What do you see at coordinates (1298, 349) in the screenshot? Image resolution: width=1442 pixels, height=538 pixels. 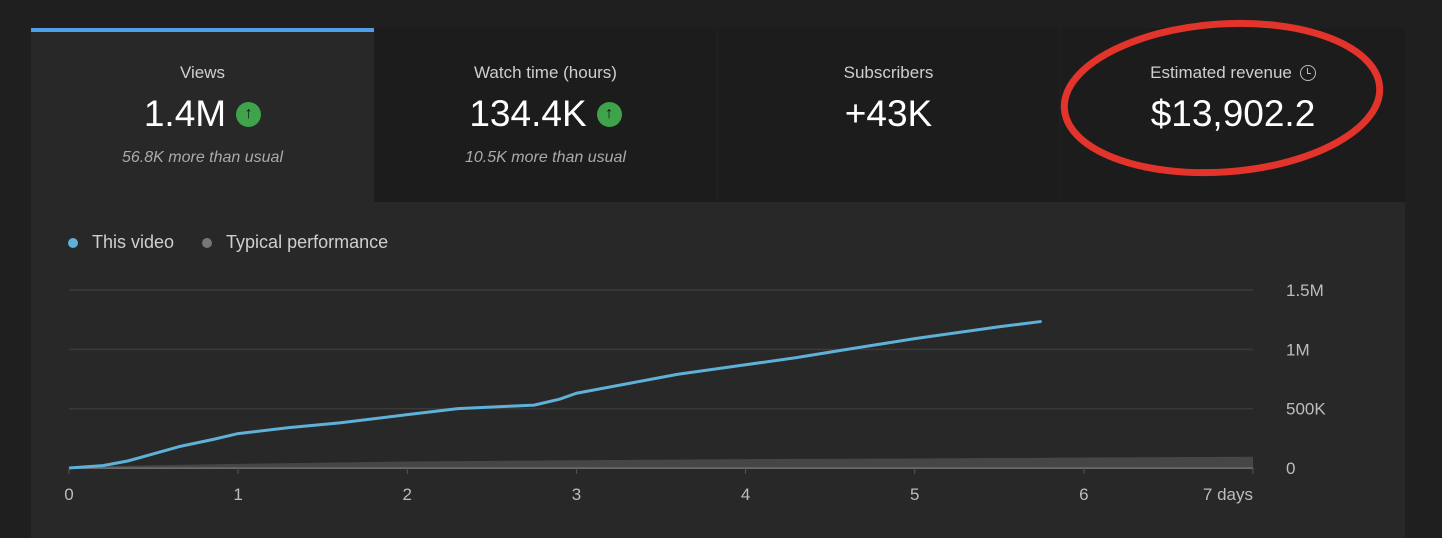 I see `y-tick-label: 1M` at bounding box center [1298, 349].